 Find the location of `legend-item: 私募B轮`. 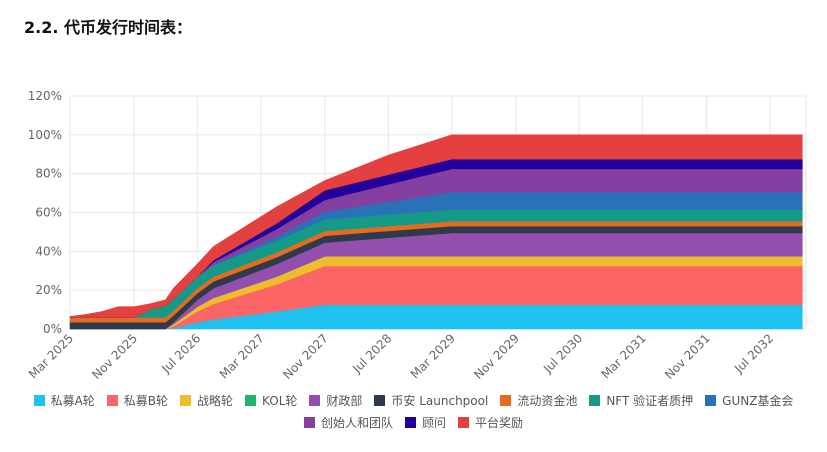

legend-item: 私募B轮 is located at coordinates (137, 400).